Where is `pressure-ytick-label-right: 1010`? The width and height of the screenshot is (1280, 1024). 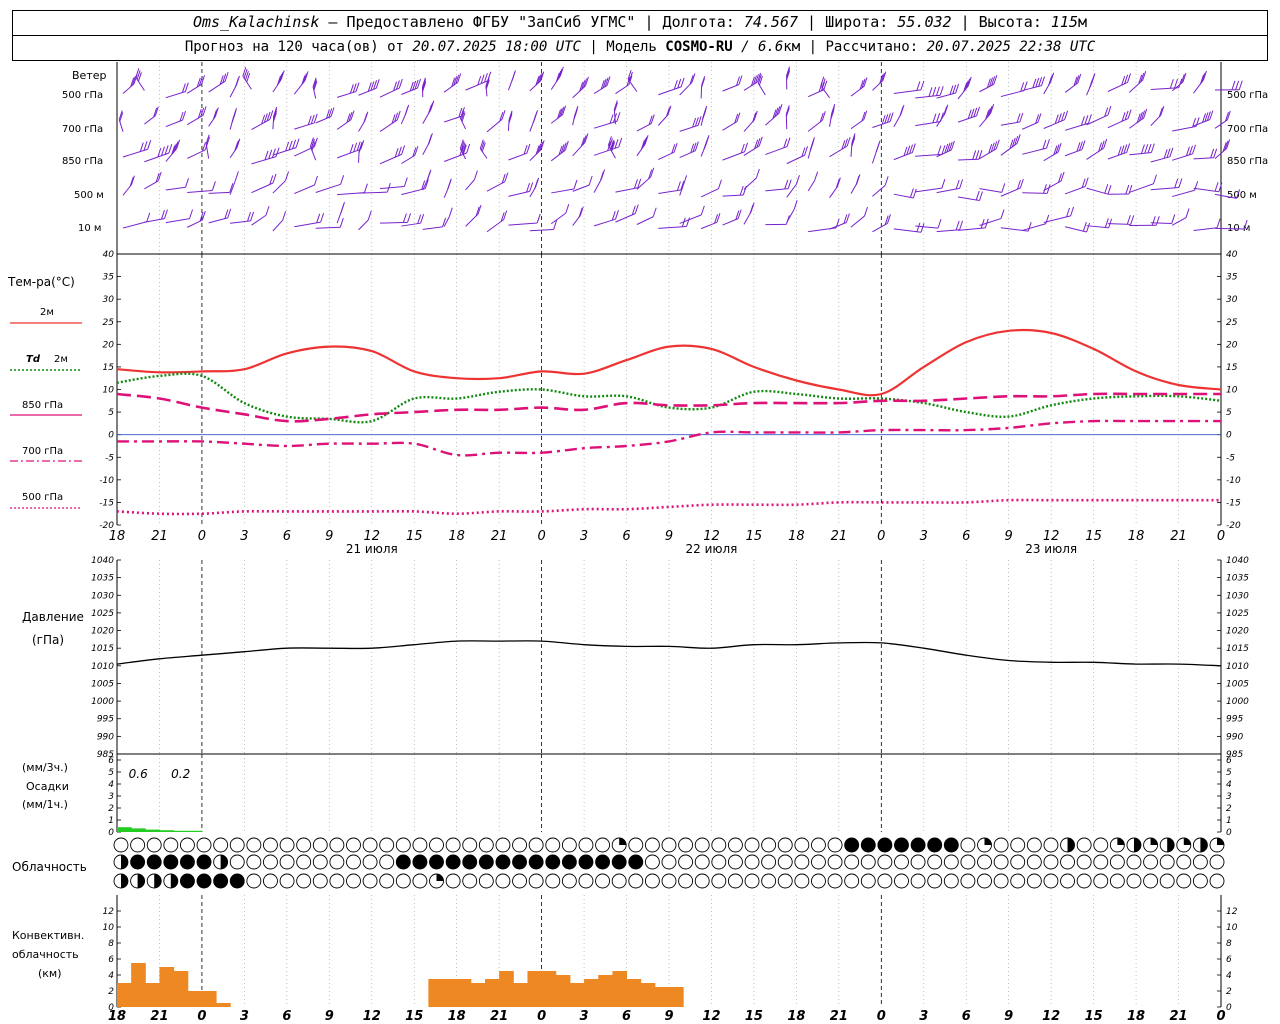
pressure-ytick-label-right: 1010 is located at coordinates (1237, 667).